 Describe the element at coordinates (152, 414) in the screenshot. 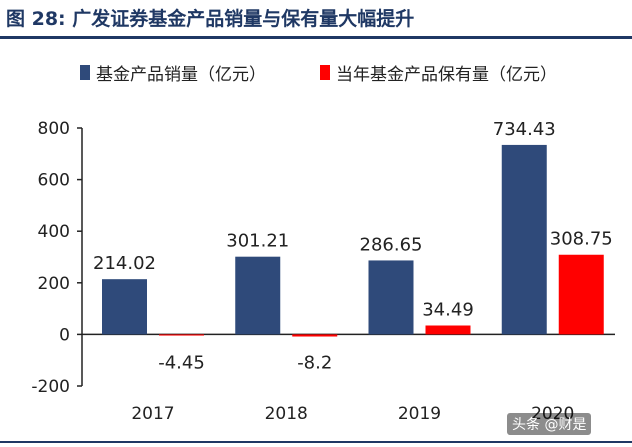

I see `x-tick-label: 2017` at that location.